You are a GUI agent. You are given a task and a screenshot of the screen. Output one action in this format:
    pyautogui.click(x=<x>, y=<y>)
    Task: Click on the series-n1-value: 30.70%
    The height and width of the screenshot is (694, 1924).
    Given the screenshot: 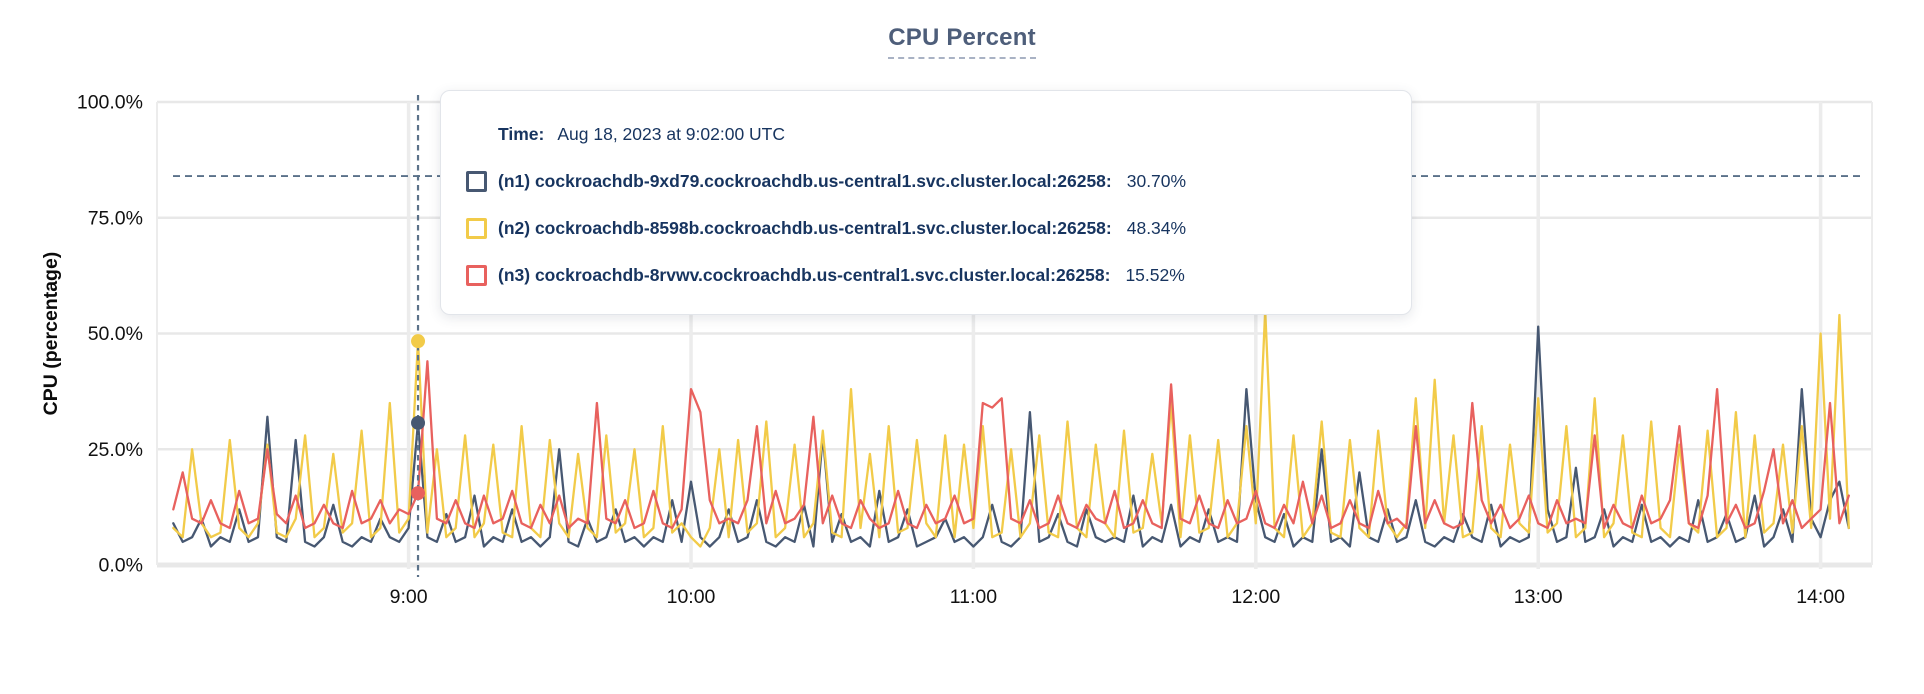 What is the action you would take?
    pyautogui.click(x=1156, y=180)
    